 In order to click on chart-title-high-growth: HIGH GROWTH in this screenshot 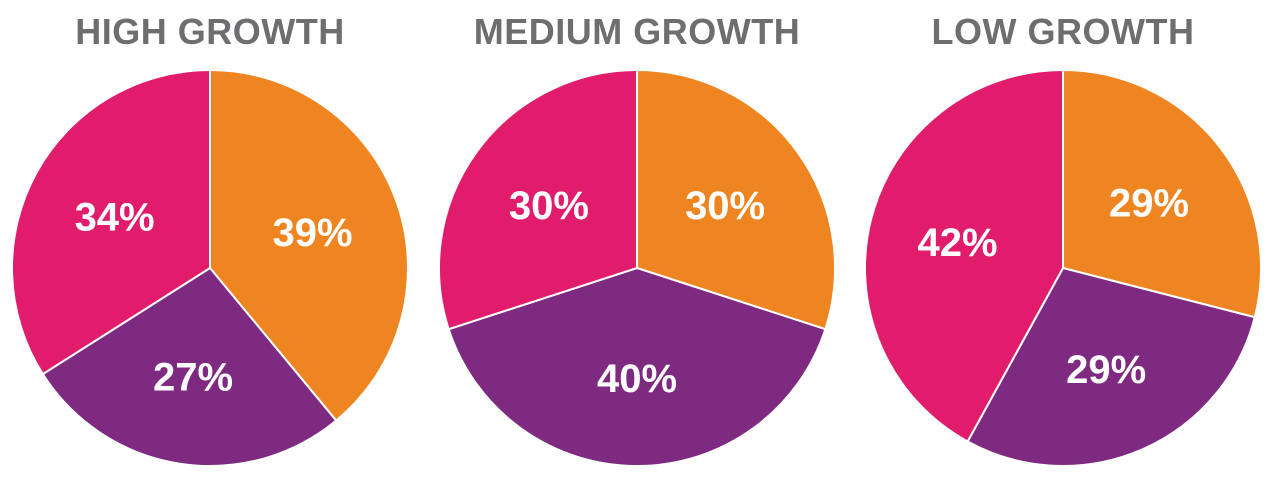, I will do `click(209, 31)`.